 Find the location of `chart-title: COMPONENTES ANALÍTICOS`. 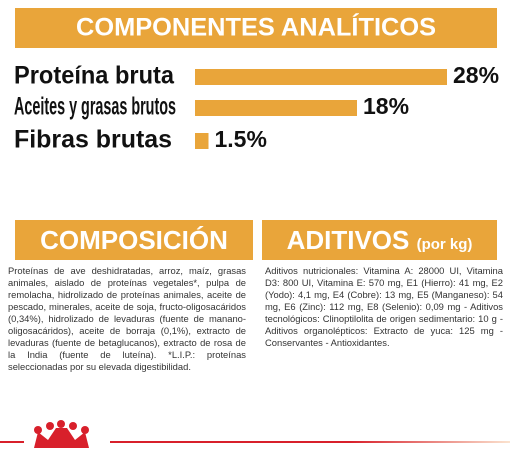

chart-title: COMPONENTES ANALÍTICOS is located at coordinates (256, 27).